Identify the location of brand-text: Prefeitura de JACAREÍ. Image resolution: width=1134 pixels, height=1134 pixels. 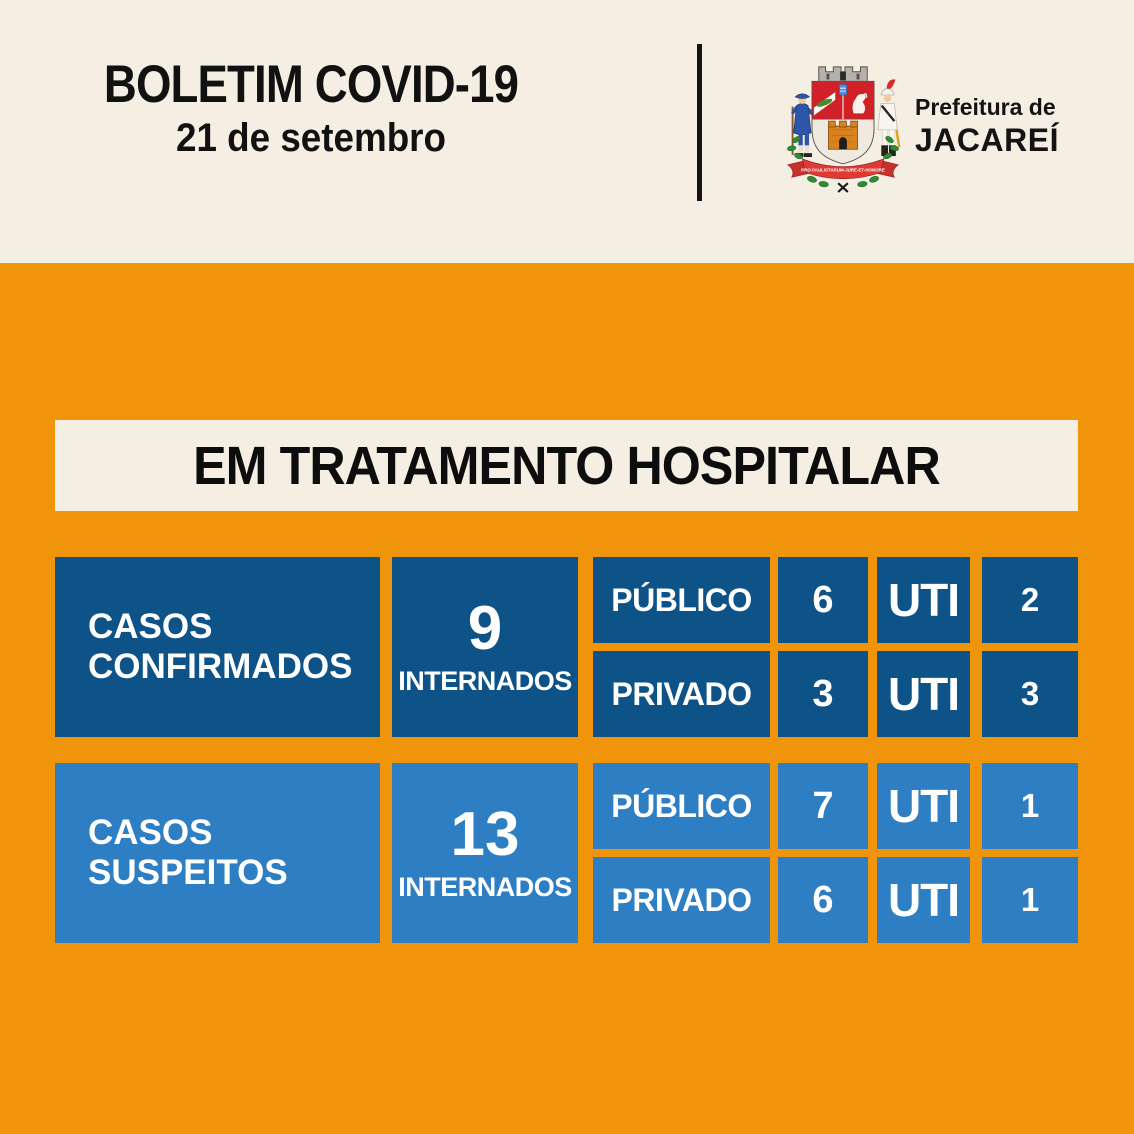
(987, 126).